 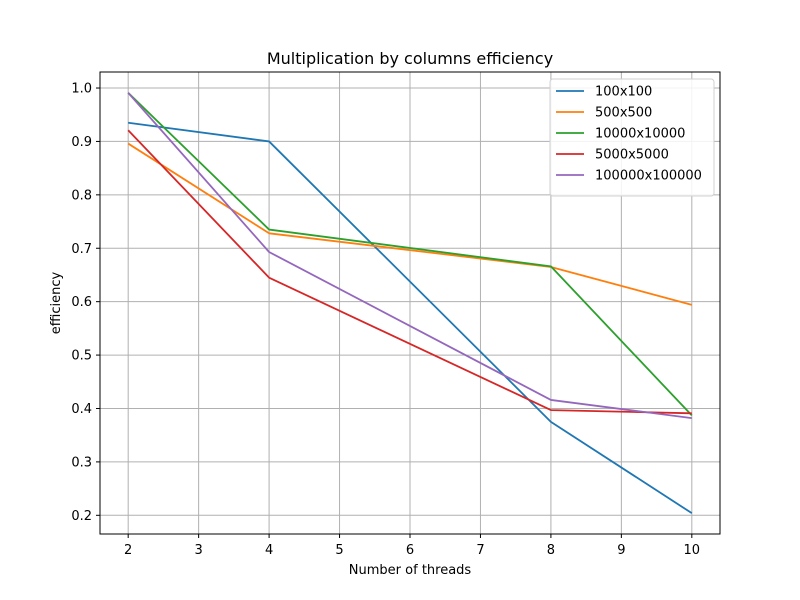 What do you see at coordinates (623, 113) in the screenshot?
I see `legend-label: 500x500` at bounding box center [623, 113].